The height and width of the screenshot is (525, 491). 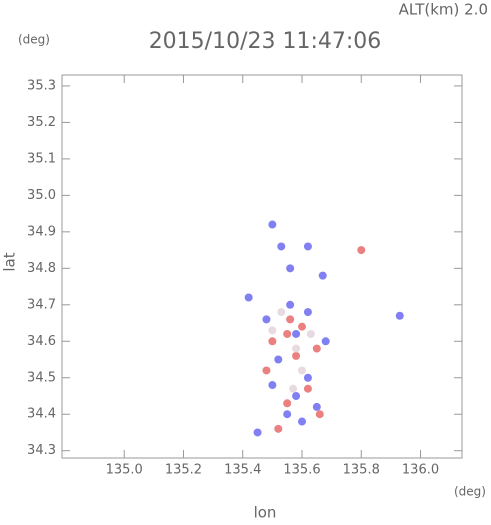 What do you see at coordinates (265, 41) in the screenshot?
I see `chart-title: 2015/10/23 11:47:06` at bounding box center [265, 41].